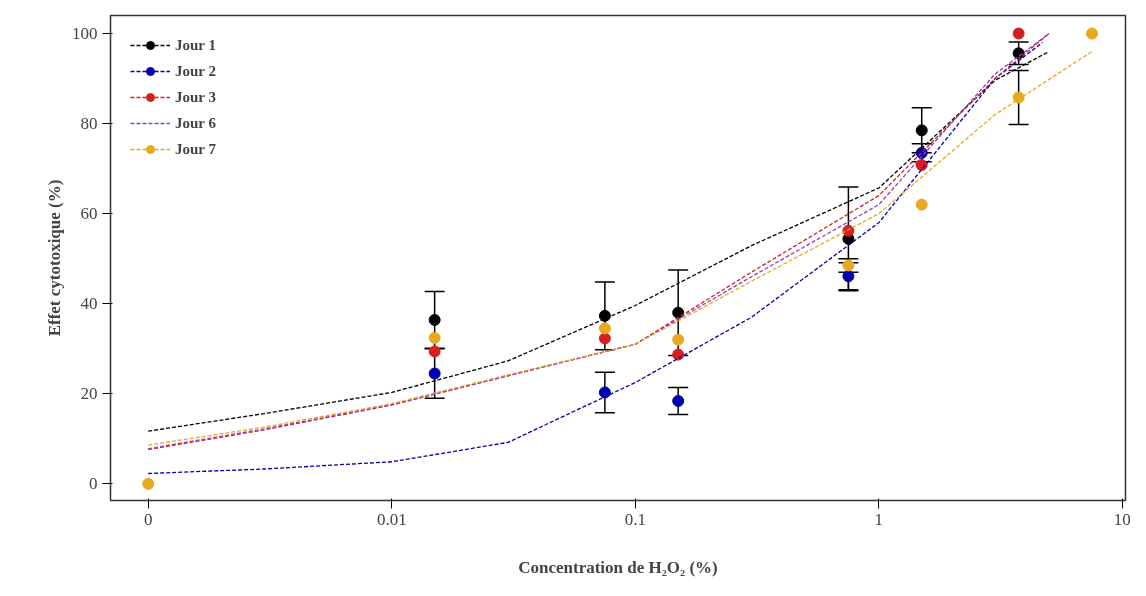  What do you see at coordinates (89, 394) in the screenshot?
I see `y-tick-label: 20` at bounding box center [89, 394].